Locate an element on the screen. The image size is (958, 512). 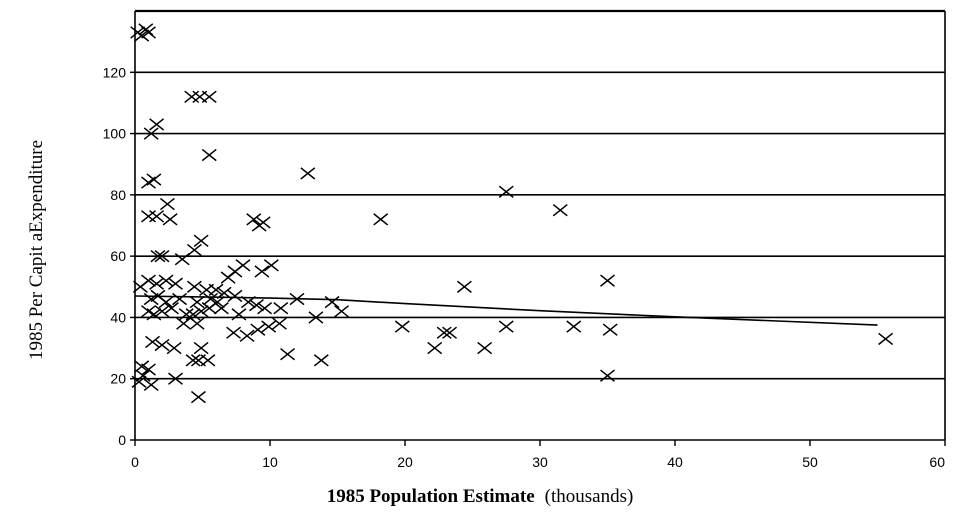
x-tick-label-10: 10 is located at coordinates (270, 462).